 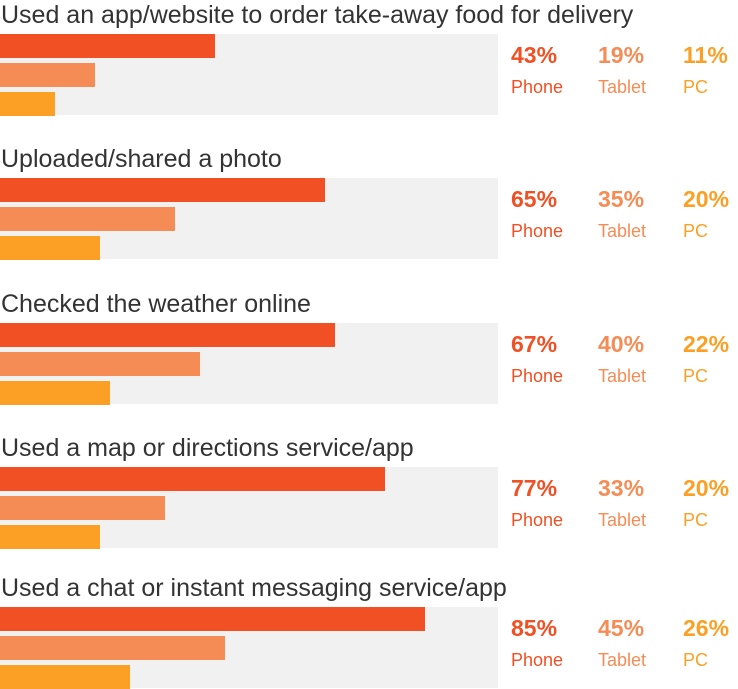 What do you see at coordinates (534, 55) in the screenshot?
I see `percentage-value: 43%` at bounding box center [534, 55].